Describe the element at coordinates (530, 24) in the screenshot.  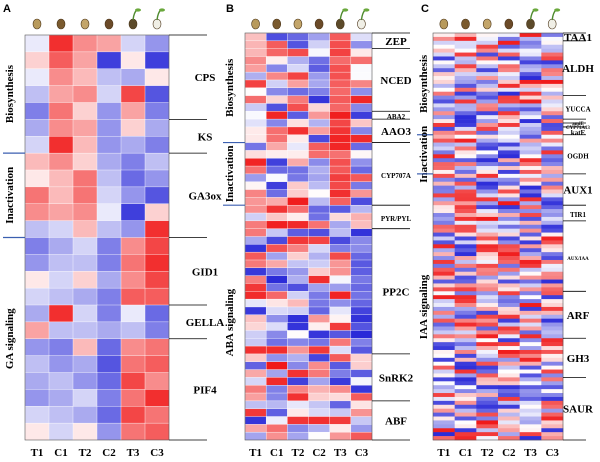
I see `seedling-icon` at that location.